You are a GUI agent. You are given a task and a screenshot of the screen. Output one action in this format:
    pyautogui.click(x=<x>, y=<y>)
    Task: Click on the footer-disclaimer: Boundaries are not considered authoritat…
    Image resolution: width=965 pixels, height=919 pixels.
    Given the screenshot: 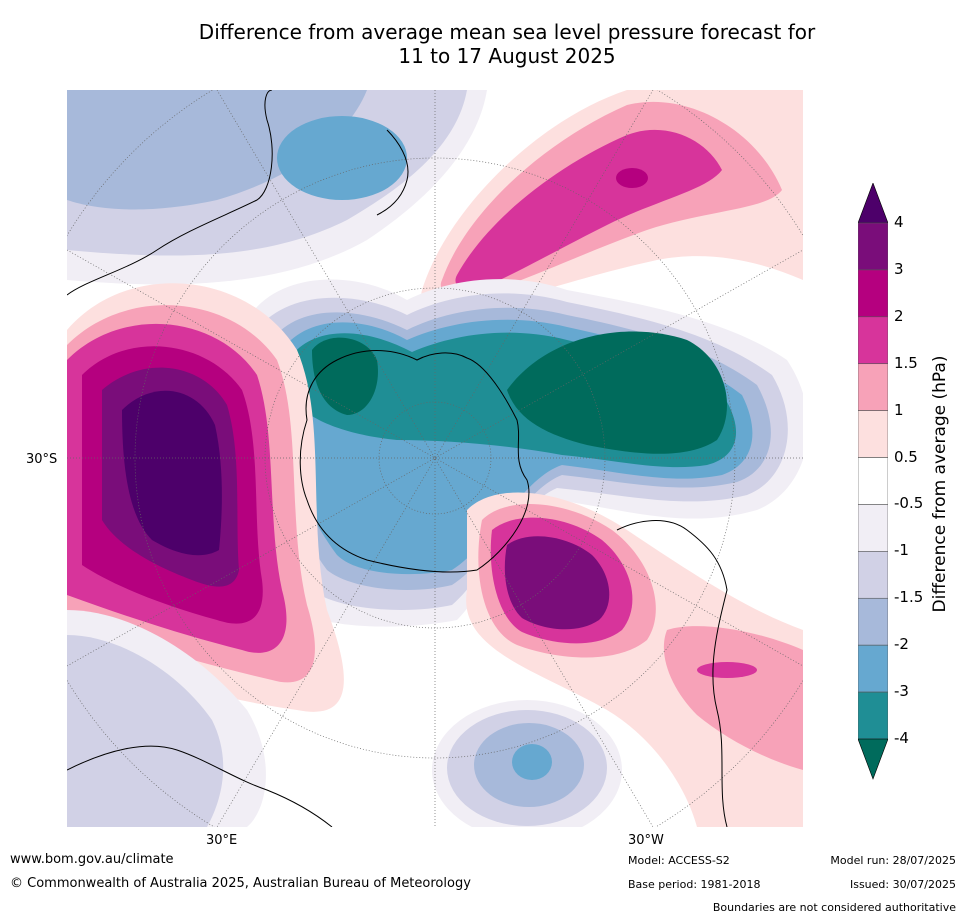 What is the action you would take?
    pyautogui.click(x=834, y=907)
    